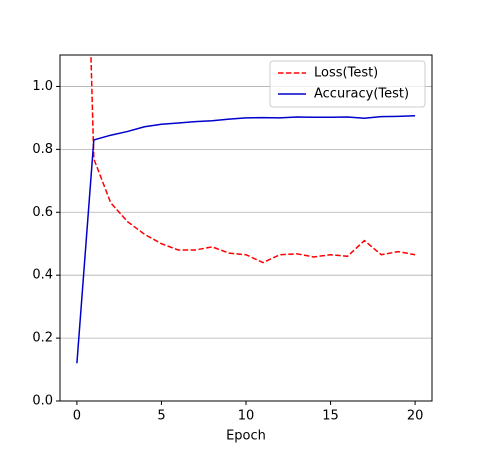 The width and height of the screenshot is (480, 454). Describe the element at coordinates (77, 416) in the screenshot. I see `x-tick-label: 0` at that location.